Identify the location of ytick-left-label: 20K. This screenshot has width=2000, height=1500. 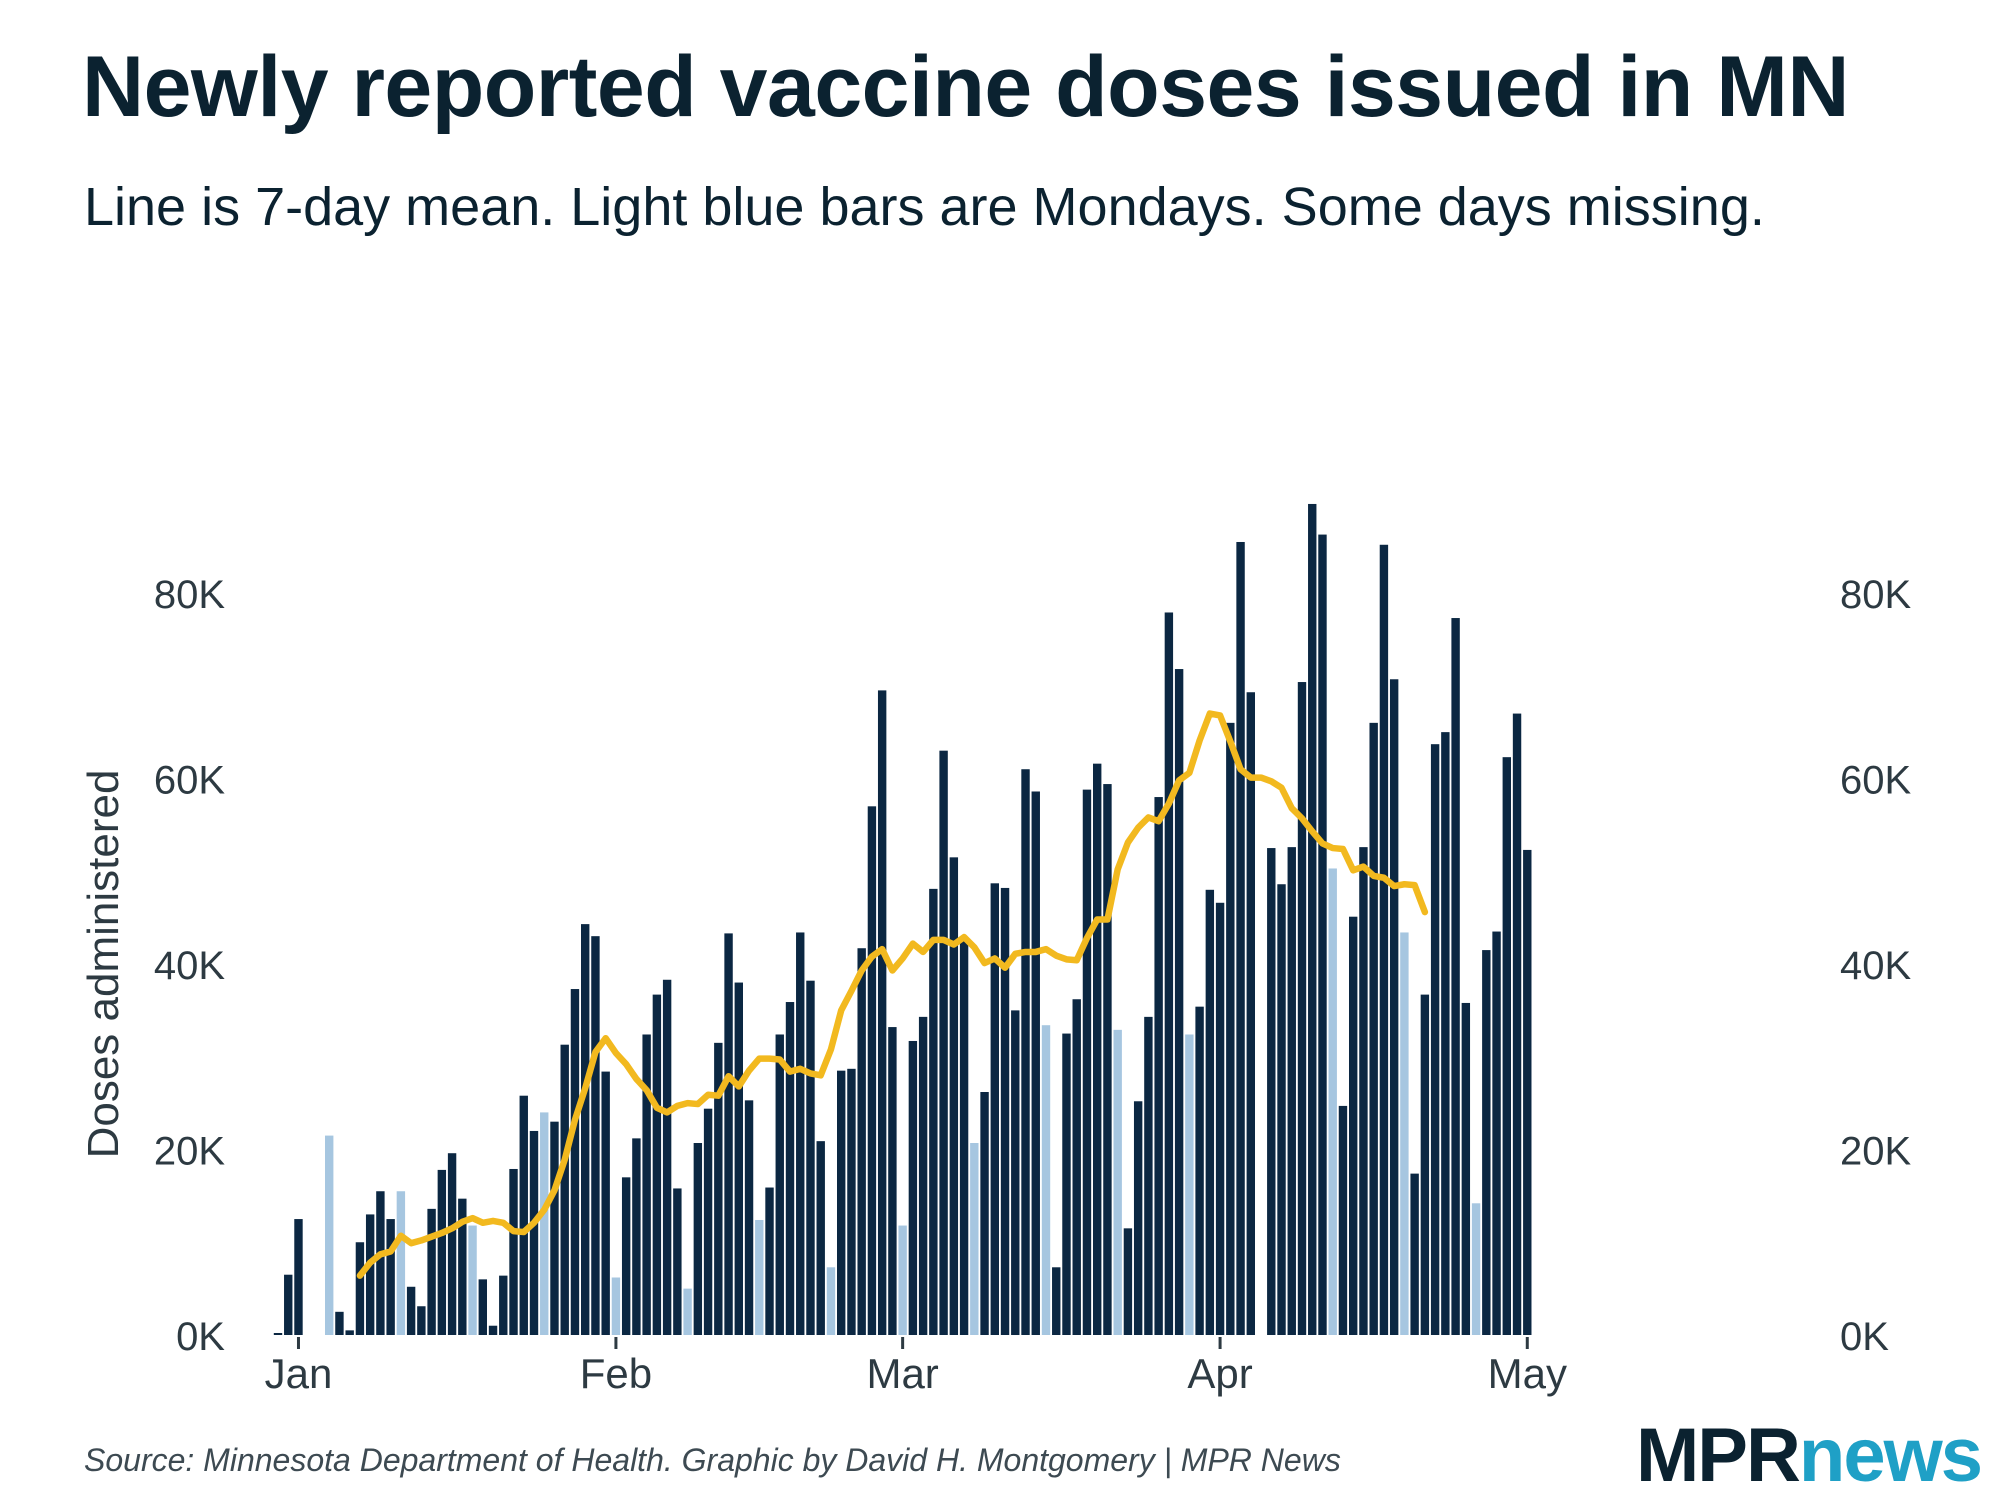
(189, 1152).